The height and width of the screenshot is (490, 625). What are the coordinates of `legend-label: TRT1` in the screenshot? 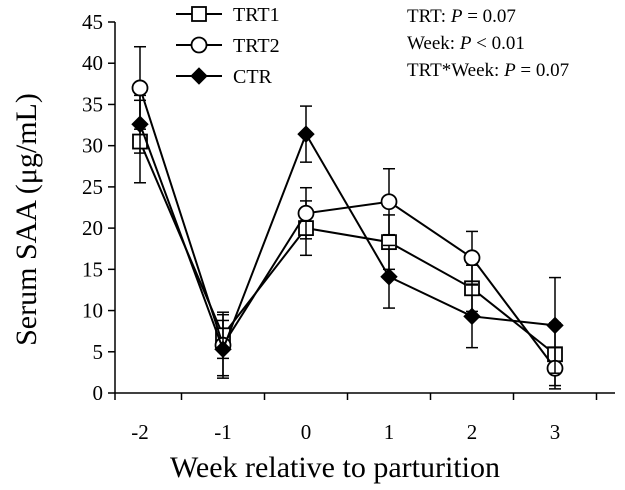 It's located at (256, 15).